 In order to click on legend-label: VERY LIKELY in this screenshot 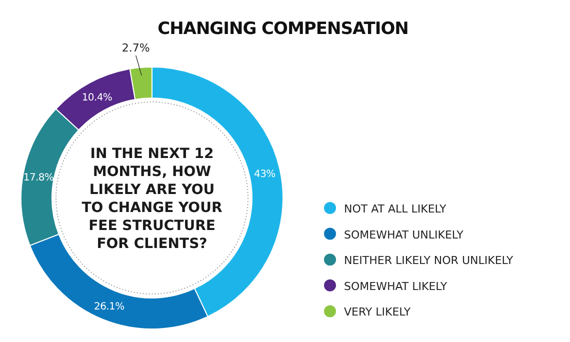, I will do `click(377, 312)`.